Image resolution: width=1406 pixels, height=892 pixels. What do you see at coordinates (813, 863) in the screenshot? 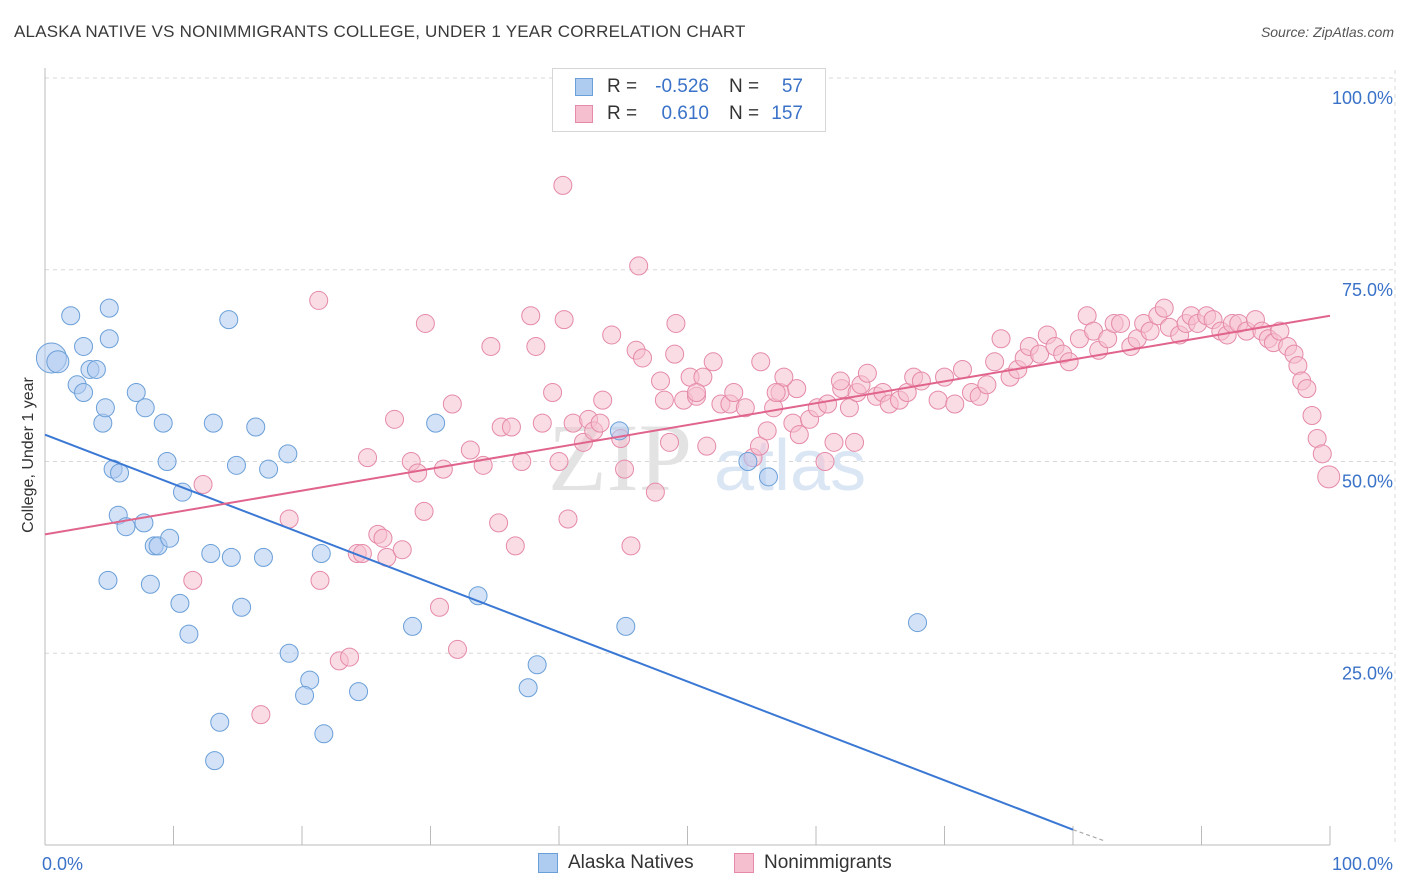
I see `series-legend-nonimmigrants: Nonimmigrants` at bounding box center [813, 863].